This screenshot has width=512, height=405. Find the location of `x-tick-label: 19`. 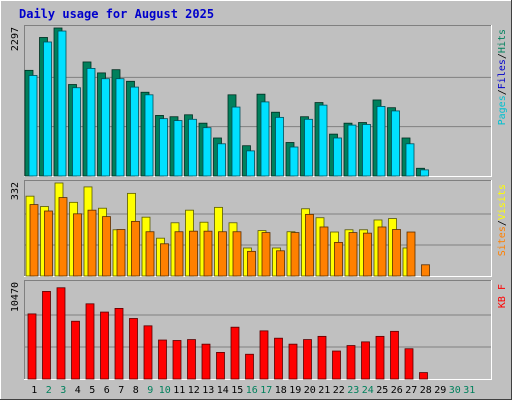

x-tick-label: 19 is located at coordinates (295, 390).